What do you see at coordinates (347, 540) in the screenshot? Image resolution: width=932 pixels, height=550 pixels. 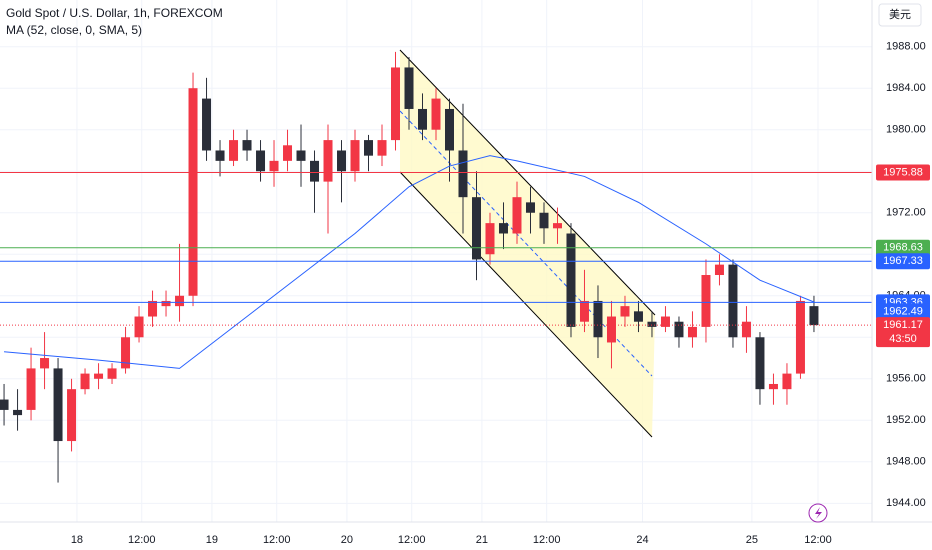 I see `x-tick-label: 20` at bounding box center [347, 540].